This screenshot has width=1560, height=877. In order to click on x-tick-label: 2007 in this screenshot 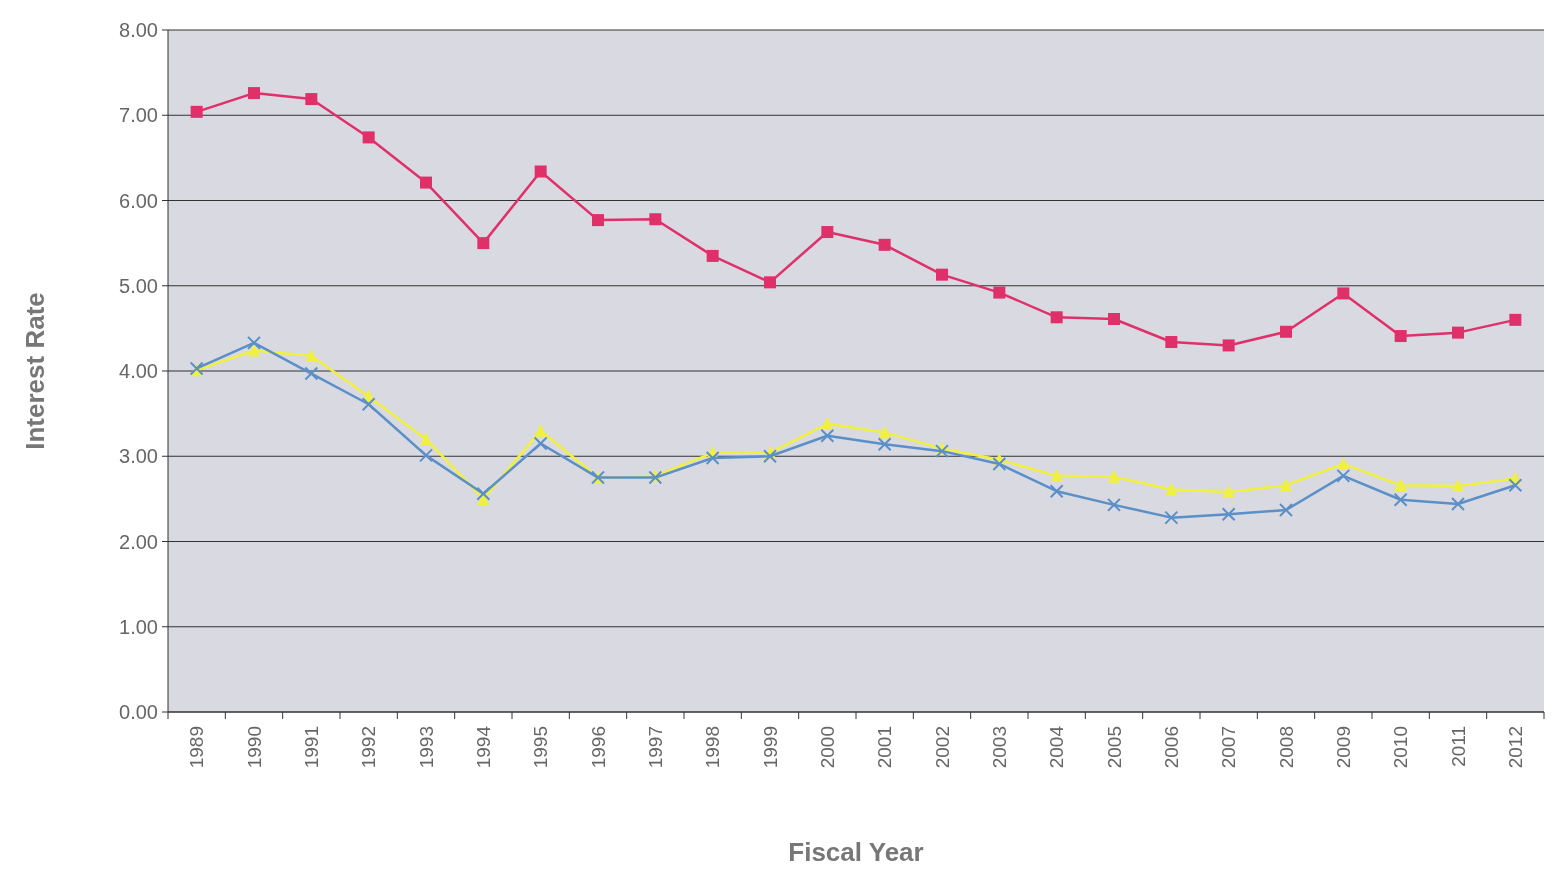, I will do `click(1229, 747)`.